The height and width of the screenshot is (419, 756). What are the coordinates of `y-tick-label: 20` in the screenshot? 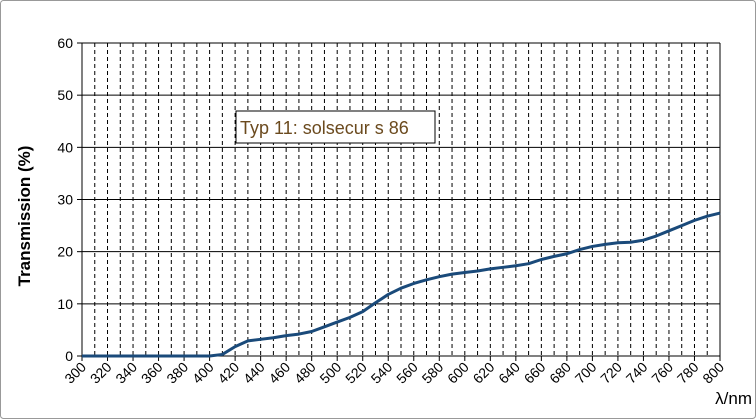 It's located at (65, 252).